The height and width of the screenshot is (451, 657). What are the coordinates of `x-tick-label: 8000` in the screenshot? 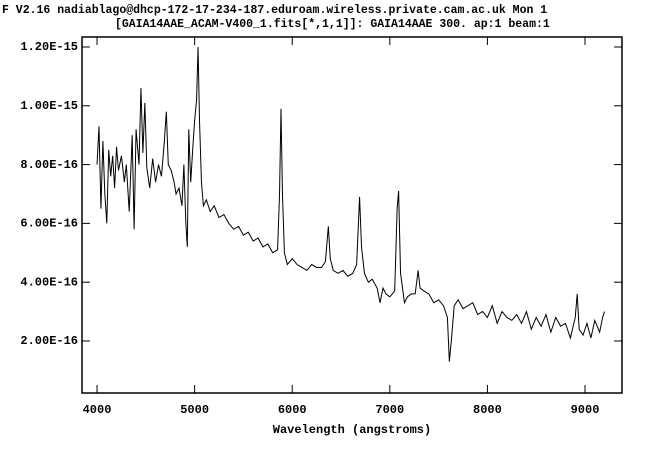 It's located at (487, 410).